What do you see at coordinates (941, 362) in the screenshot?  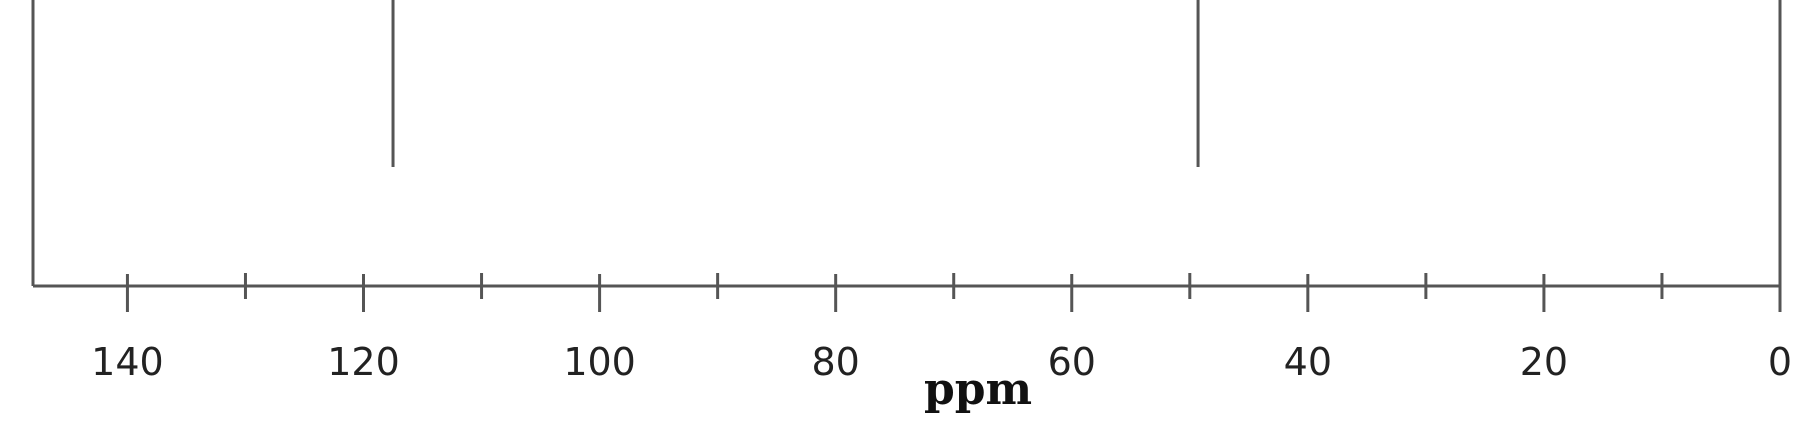 I see `x-axis-tick-labels: 140 120 100 80 60 40 20 0` at bounding box center [941, 362].